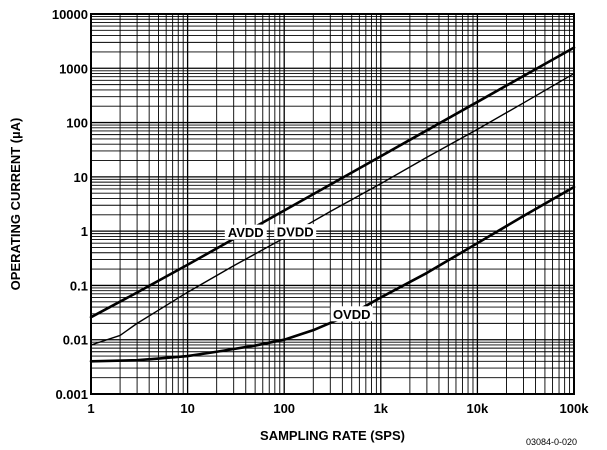 Image resolution: width=607 pixels, height=450 pixels. I want to click on series-label-bg-dvdd, so click(295, 232).